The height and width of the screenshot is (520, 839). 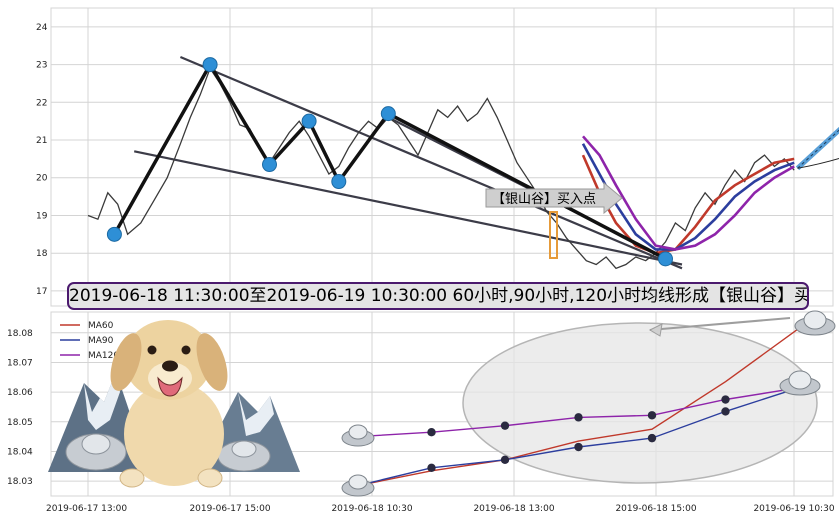 I want to click on price-y-tick: 22, so click(x=41, y=103).